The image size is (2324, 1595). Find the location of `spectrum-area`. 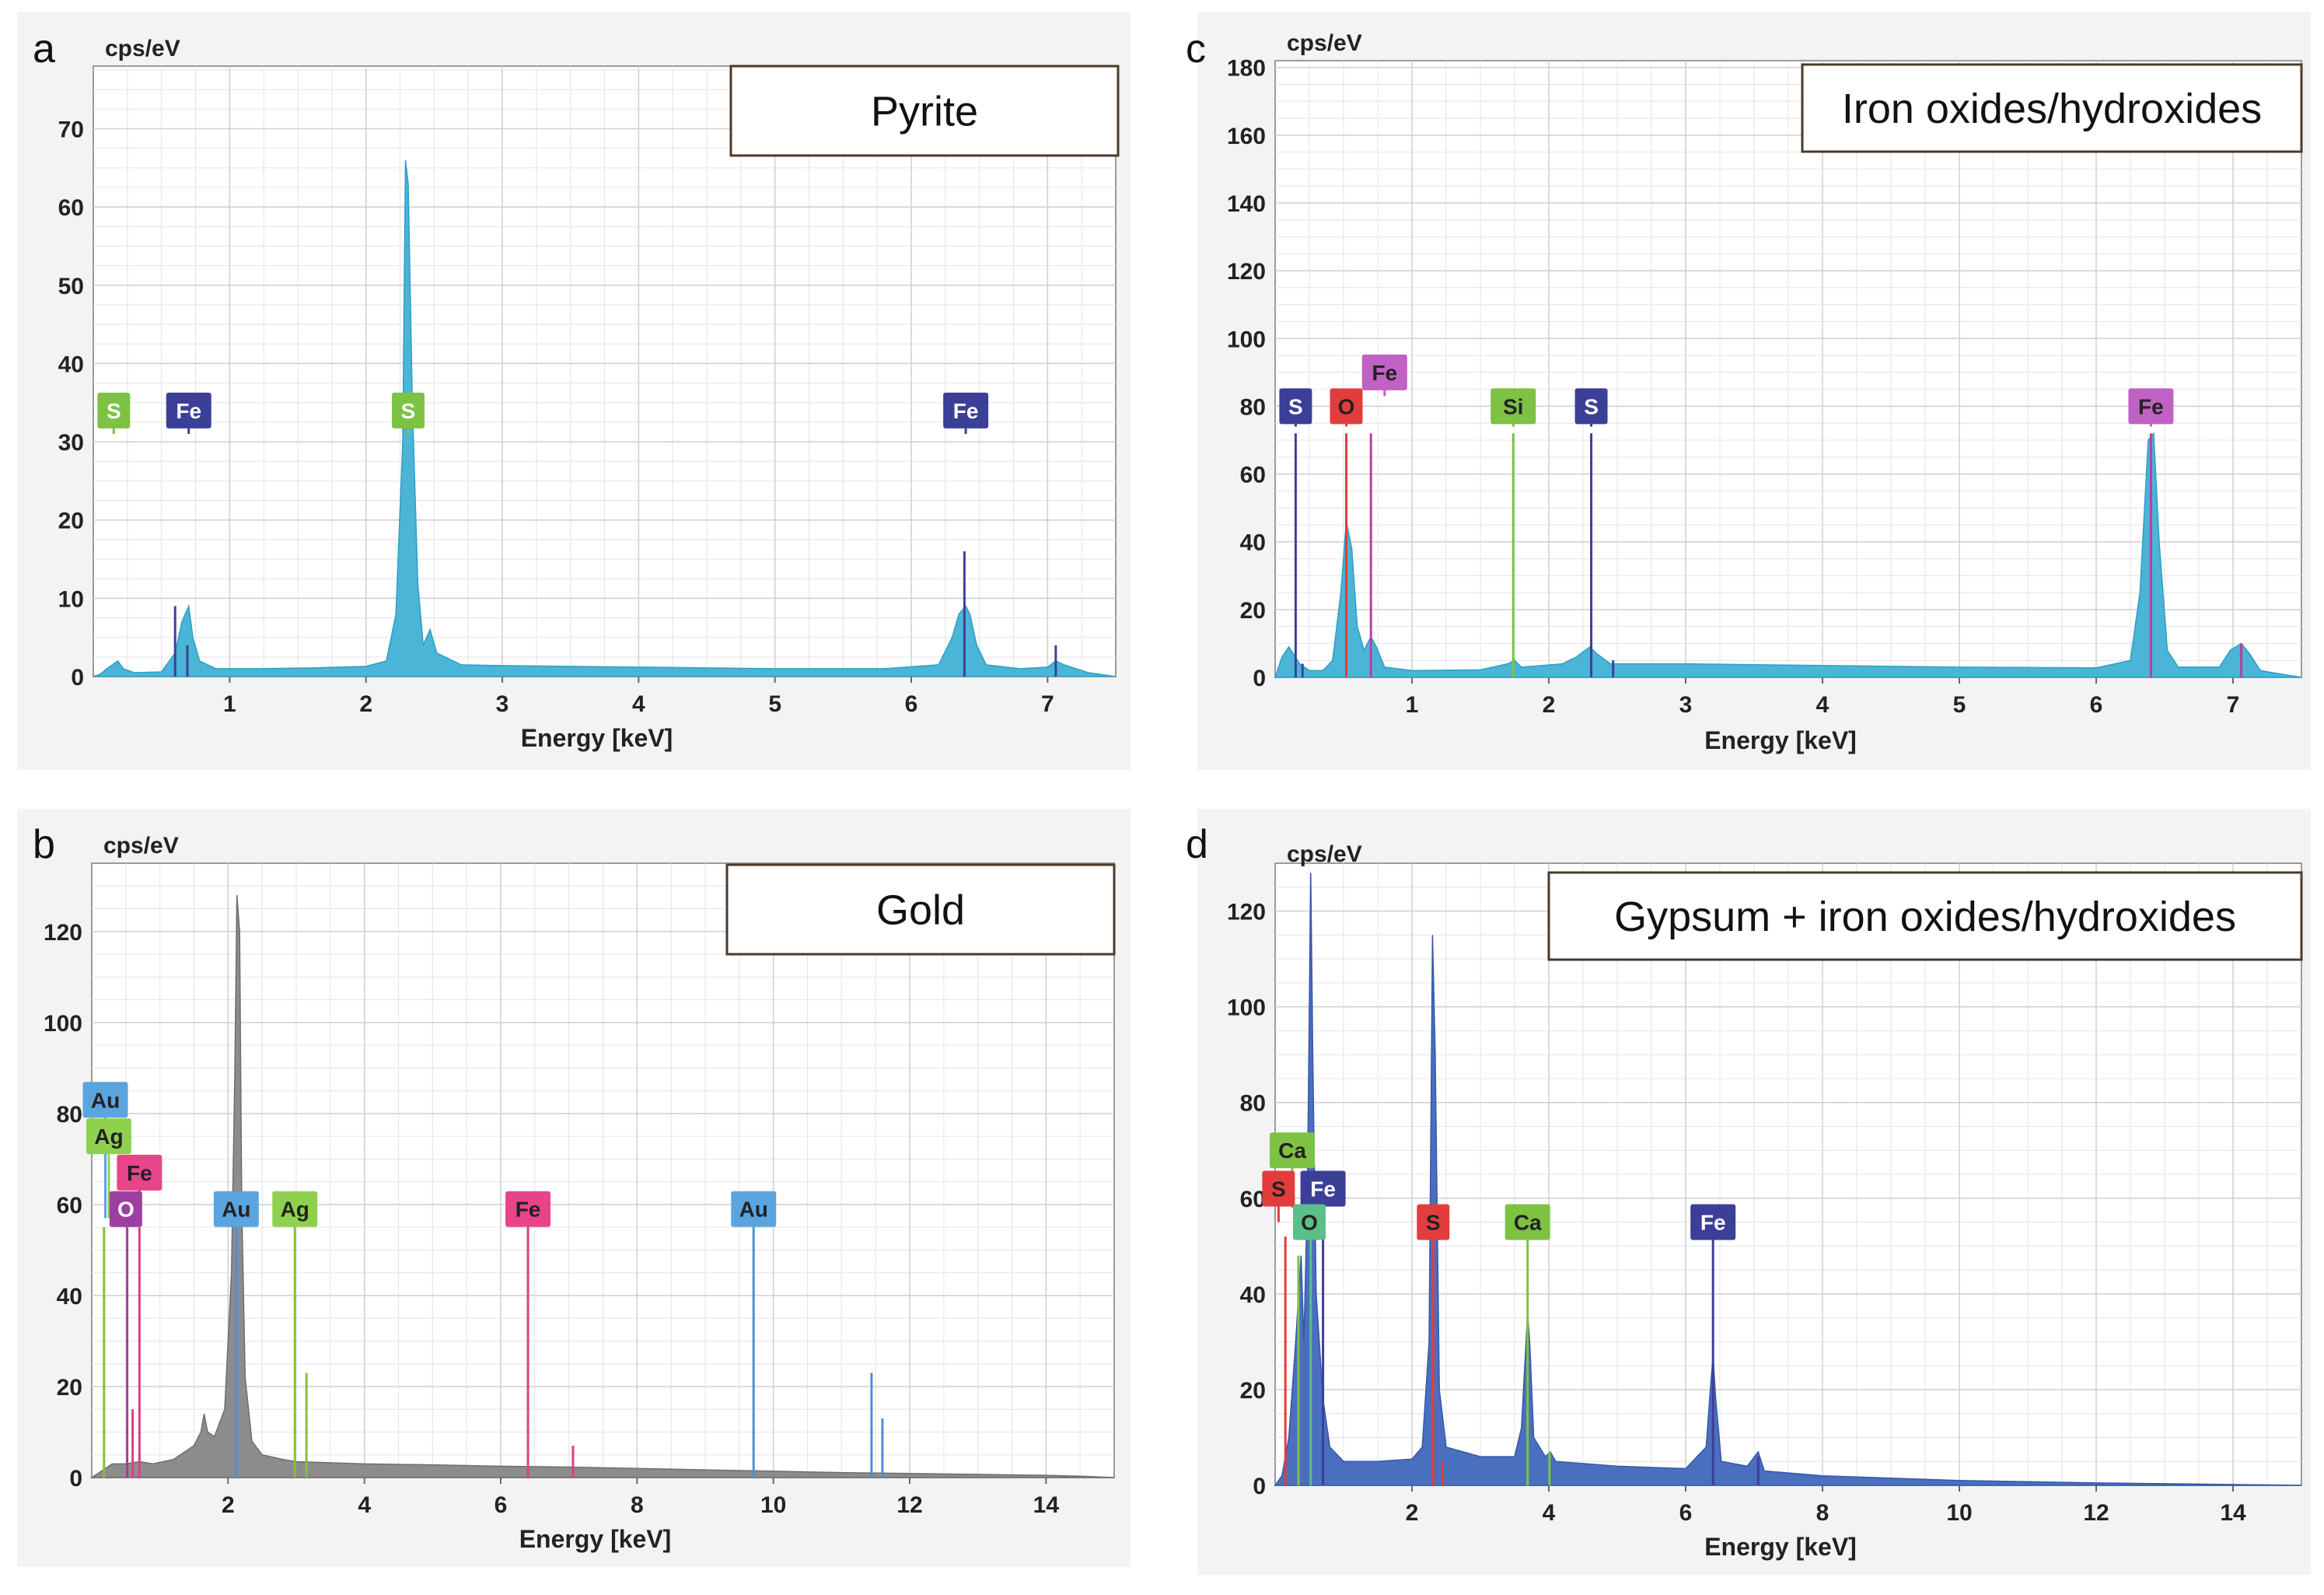

spectrum-area is located at coordinates (1788, 555).